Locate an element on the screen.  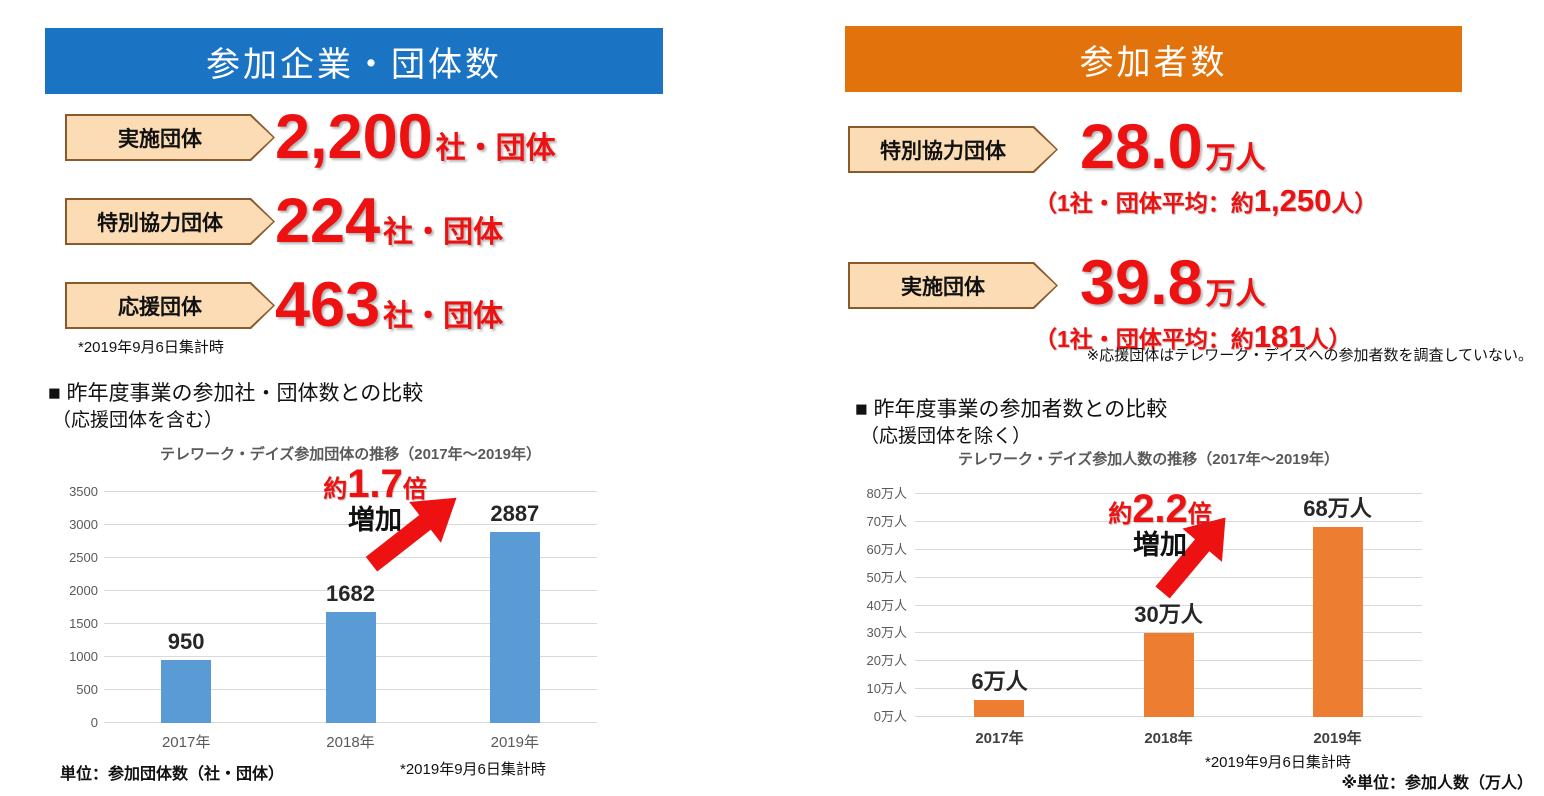
y-tick-label: 80万人 is located at coordinates (886, 493).